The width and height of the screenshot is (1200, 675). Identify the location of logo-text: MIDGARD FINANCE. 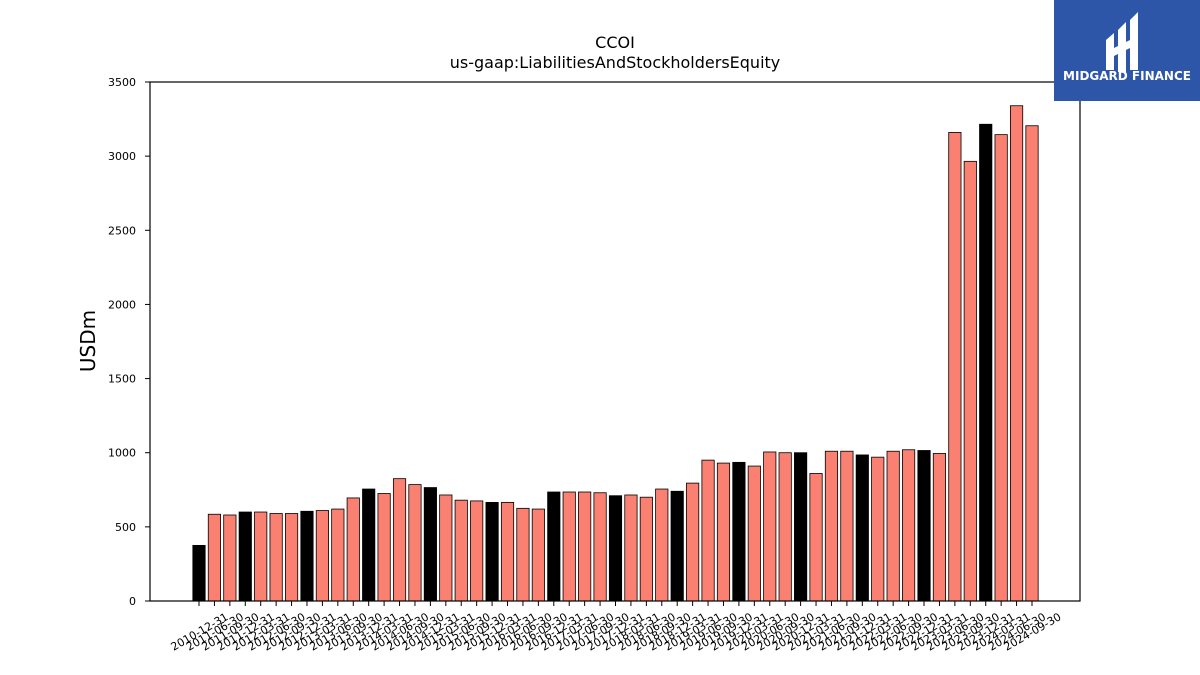
(1127, 76).